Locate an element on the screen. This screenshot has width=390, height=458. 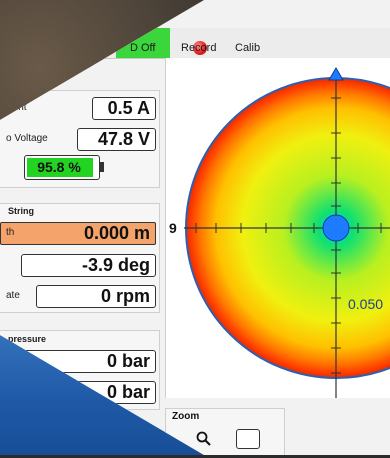
angle-row: -3.9 deg is located at coordinates (79, 265).